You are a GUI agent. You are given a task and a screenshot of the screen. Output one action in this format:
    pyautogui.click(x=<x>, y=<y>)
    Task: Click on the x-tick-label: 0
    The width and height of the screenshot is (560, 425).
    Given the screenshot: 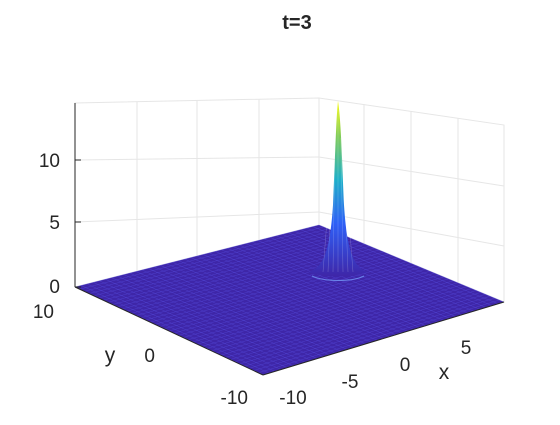 What is the action you would take?
    pyautogui.click(x=405, y=365)
    